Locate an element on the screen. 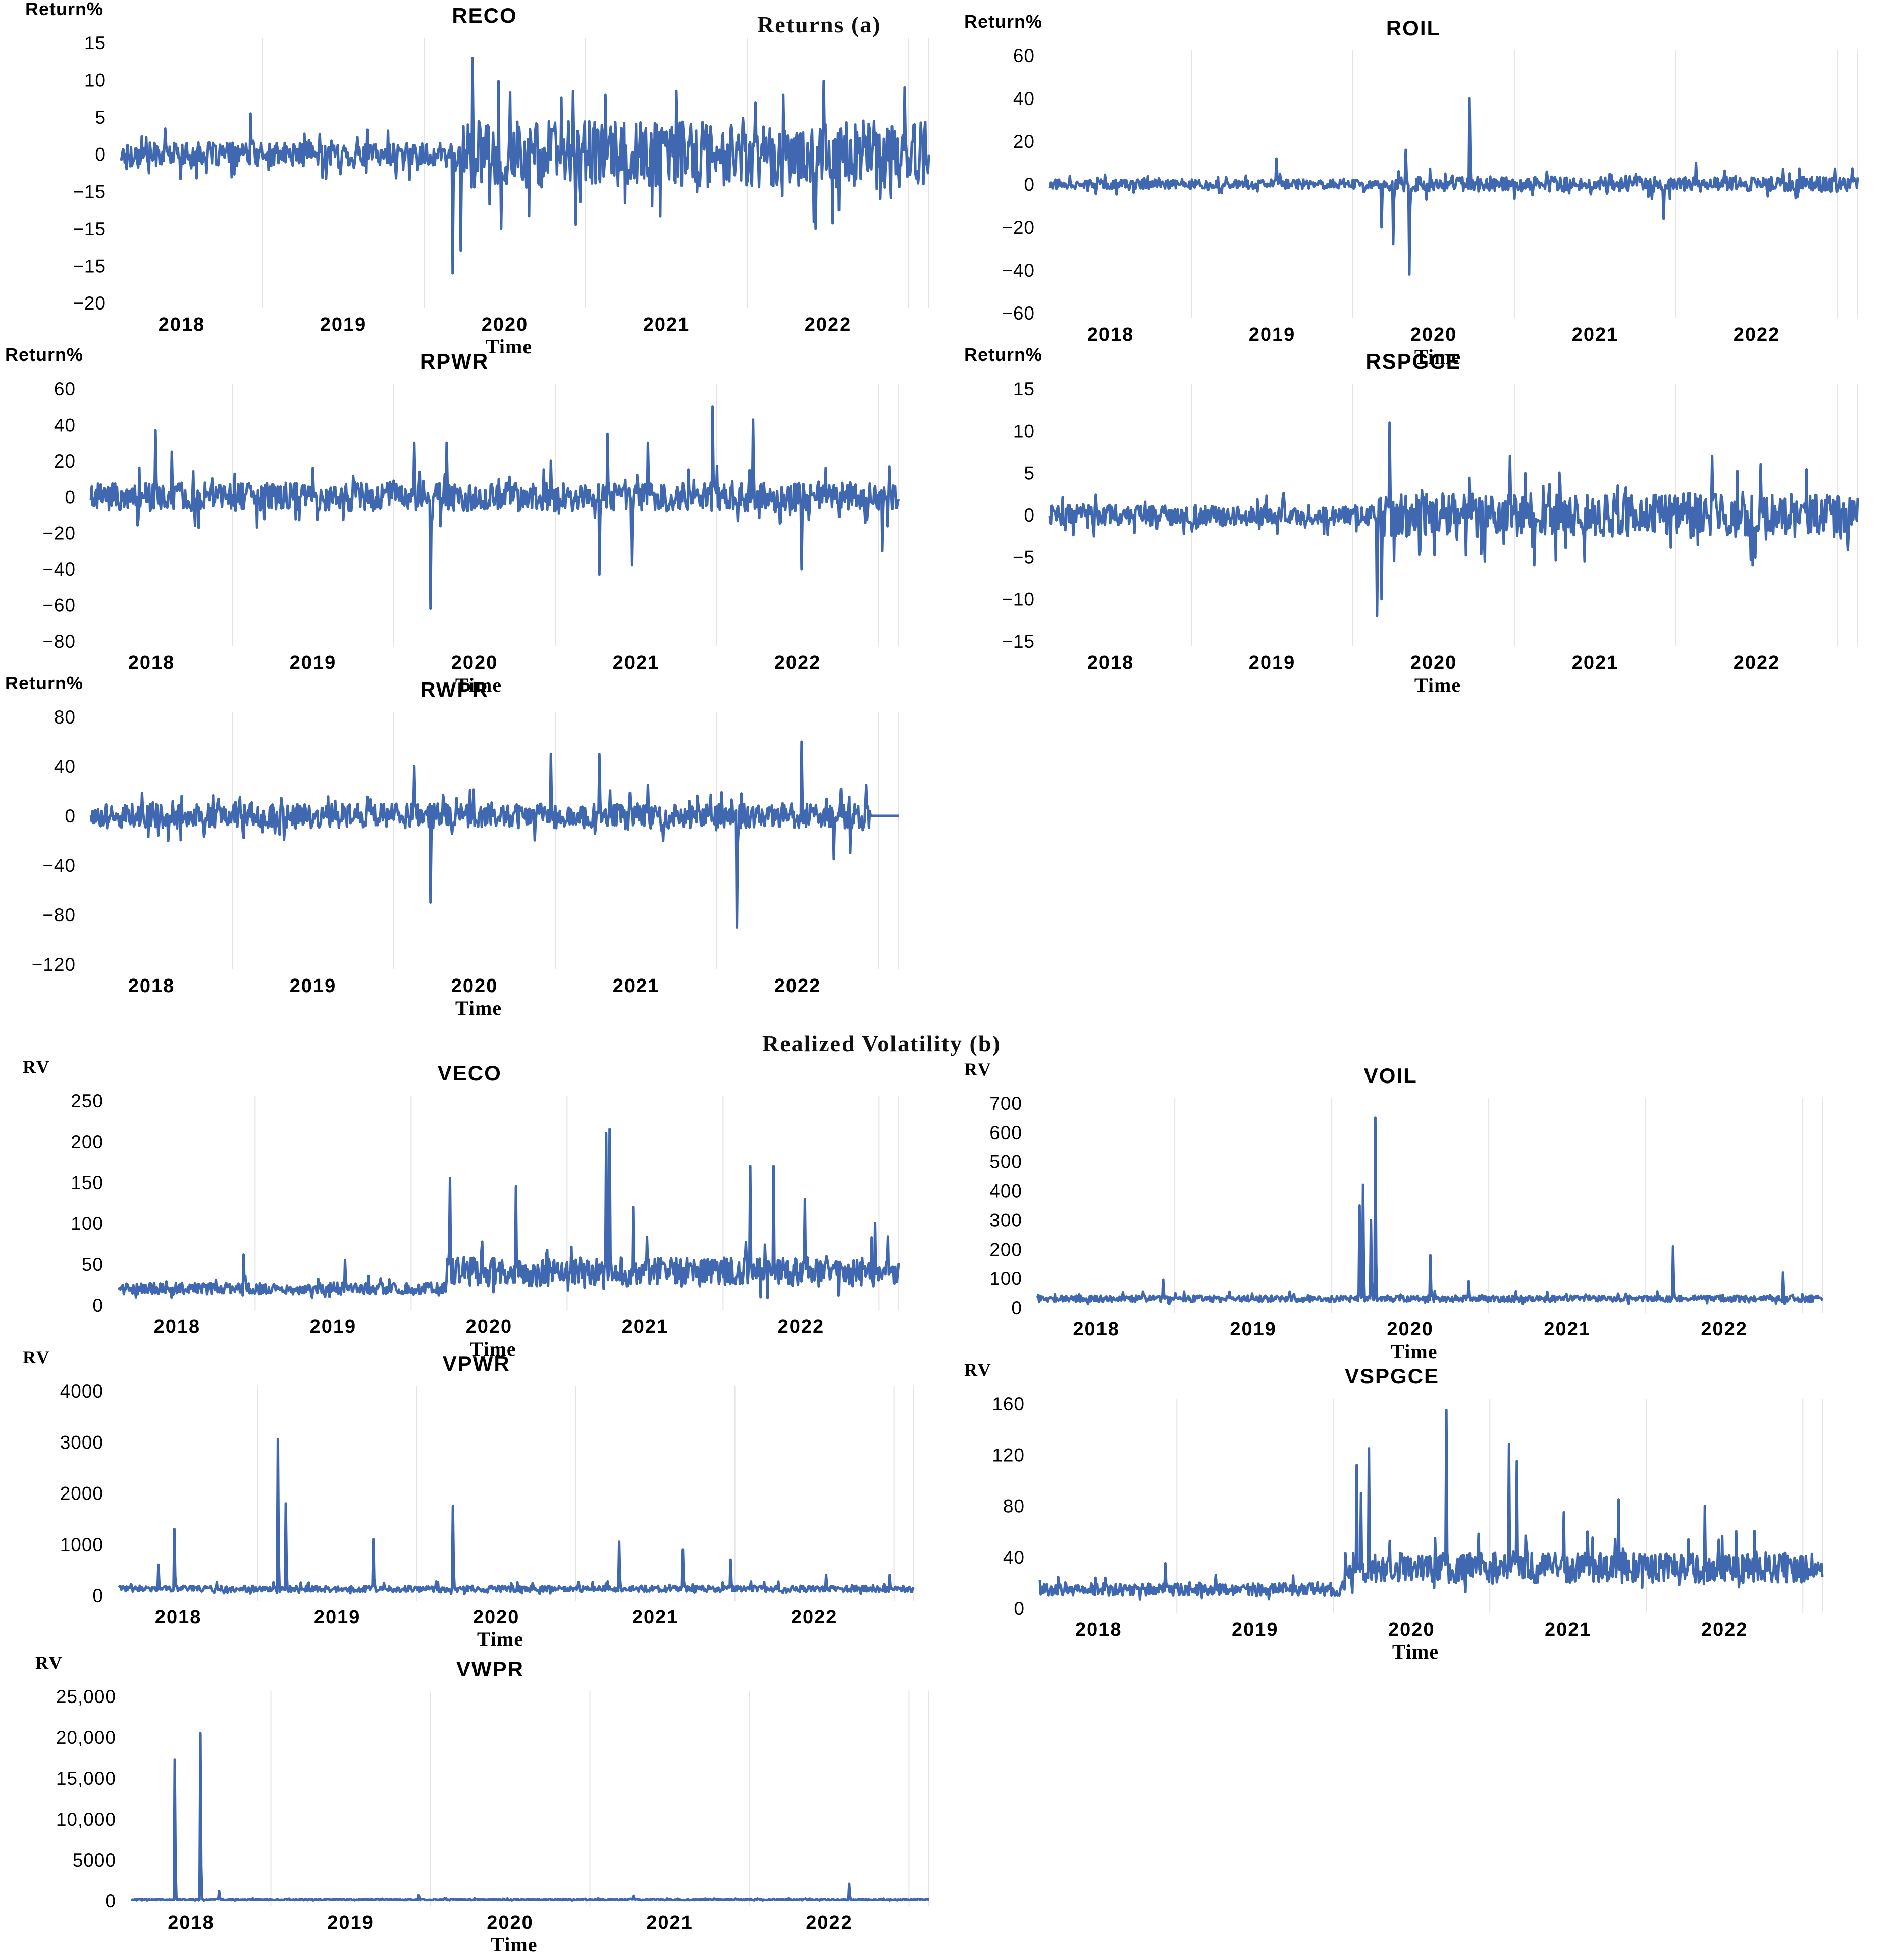  rpwr-ytick: −60 is located at coordinates (59, 605).